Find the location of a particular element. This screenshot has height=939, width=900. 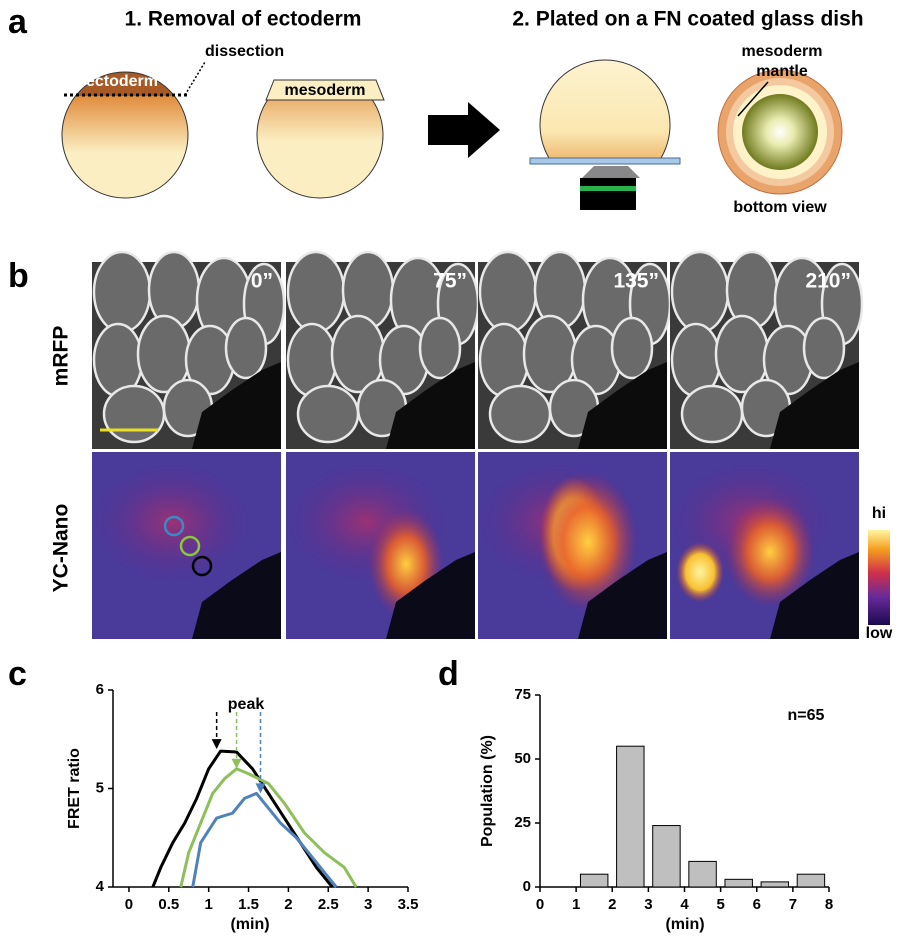

panel-label: d is located at coordinates (448, 674).